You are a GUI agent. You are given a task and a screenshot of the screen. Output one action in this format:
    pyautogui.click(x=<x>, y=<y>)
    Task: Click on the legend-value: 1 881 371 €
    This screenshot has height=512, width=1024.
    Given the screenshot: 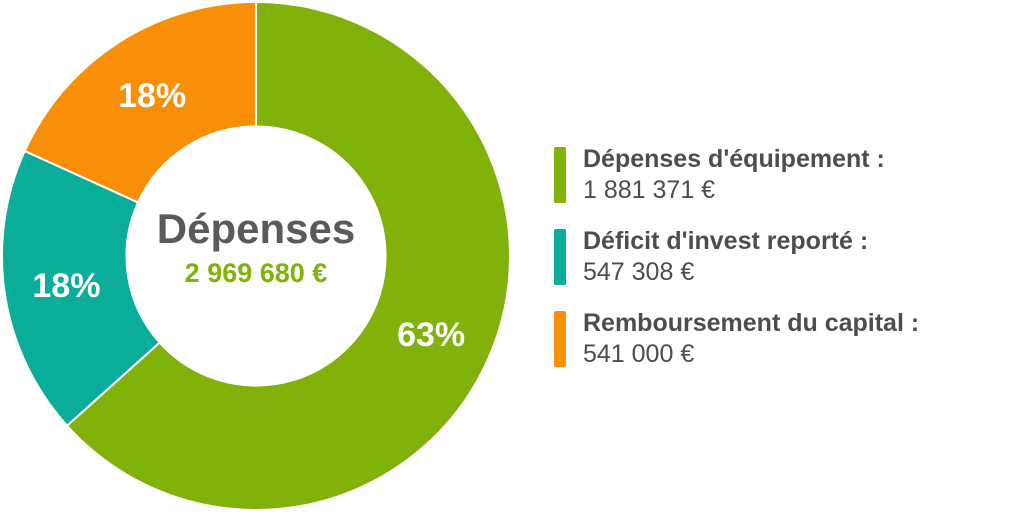 What is the action you would take?
    pyautogui.click(x=649, y=190)
    